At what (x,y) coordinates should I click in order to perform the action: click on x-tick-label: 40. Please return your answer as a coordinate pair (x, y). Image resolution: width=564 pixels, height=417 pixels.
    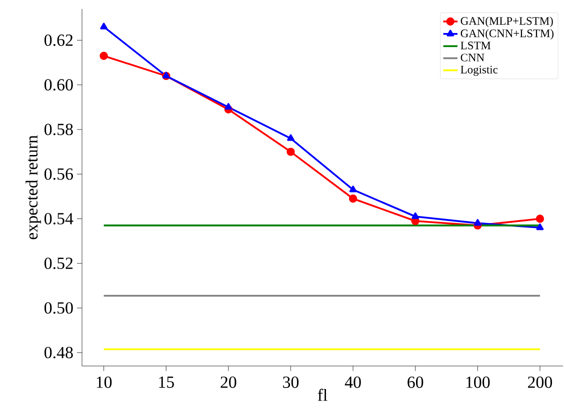
    Looking at the image, I should click on (352, 382).